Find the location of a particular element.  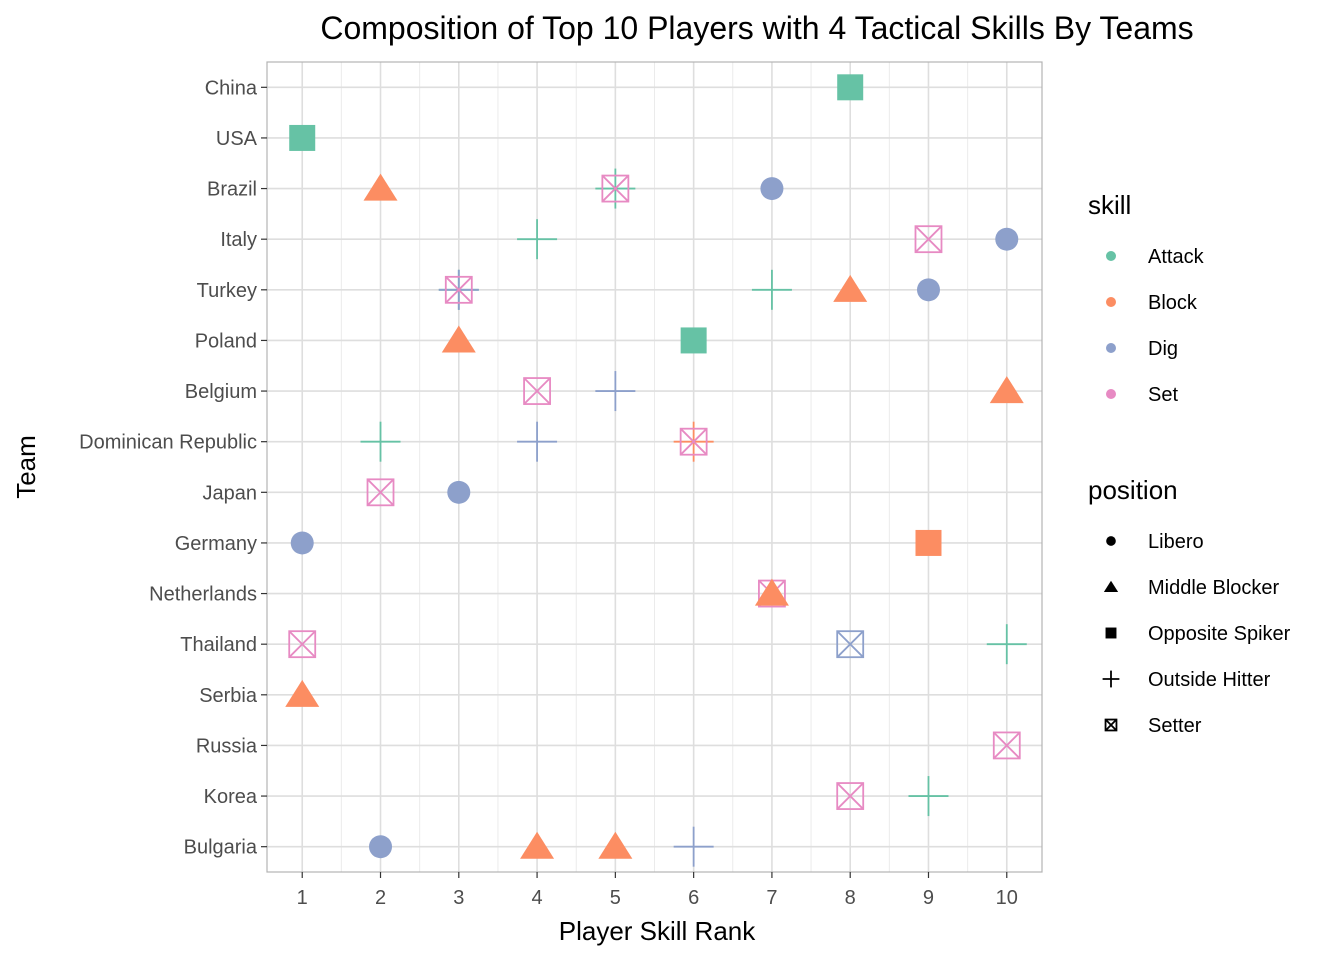

data-point-thailand-10-attack is located at coordinates (1006, 644).